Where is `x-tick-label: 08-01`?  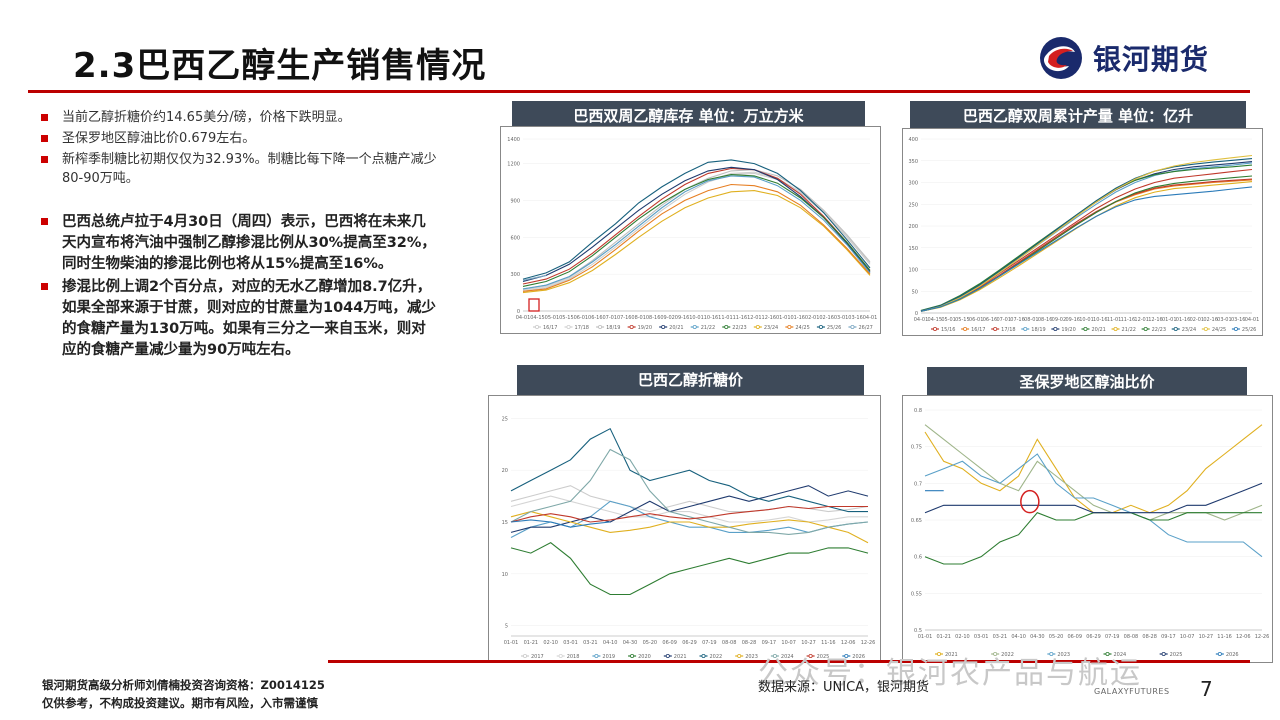
x-tick-label: 08-01 is located at coordinates (638, 318).